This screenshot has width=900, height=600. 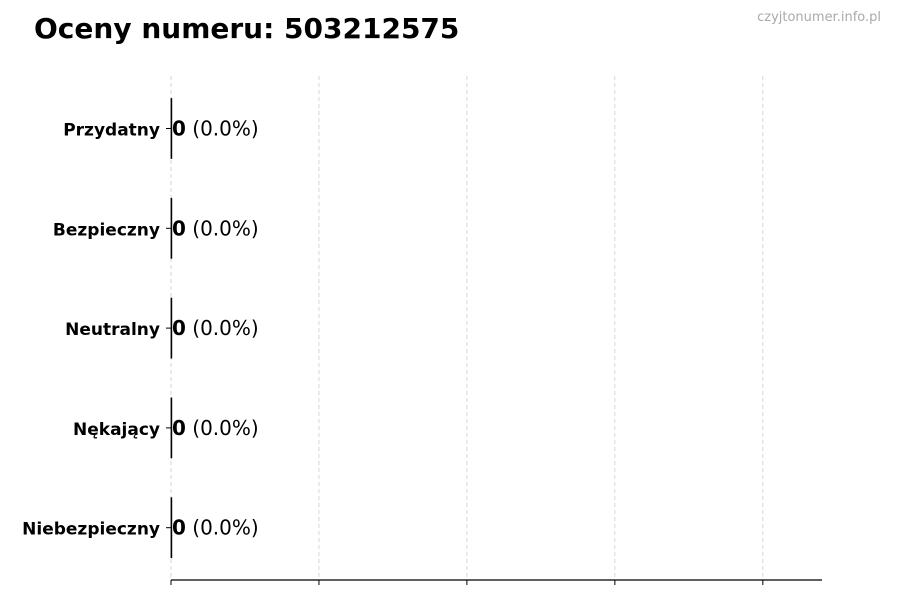 I want to click on watermark: czyjtonumer.info.pl, so click(x=819, y=17).